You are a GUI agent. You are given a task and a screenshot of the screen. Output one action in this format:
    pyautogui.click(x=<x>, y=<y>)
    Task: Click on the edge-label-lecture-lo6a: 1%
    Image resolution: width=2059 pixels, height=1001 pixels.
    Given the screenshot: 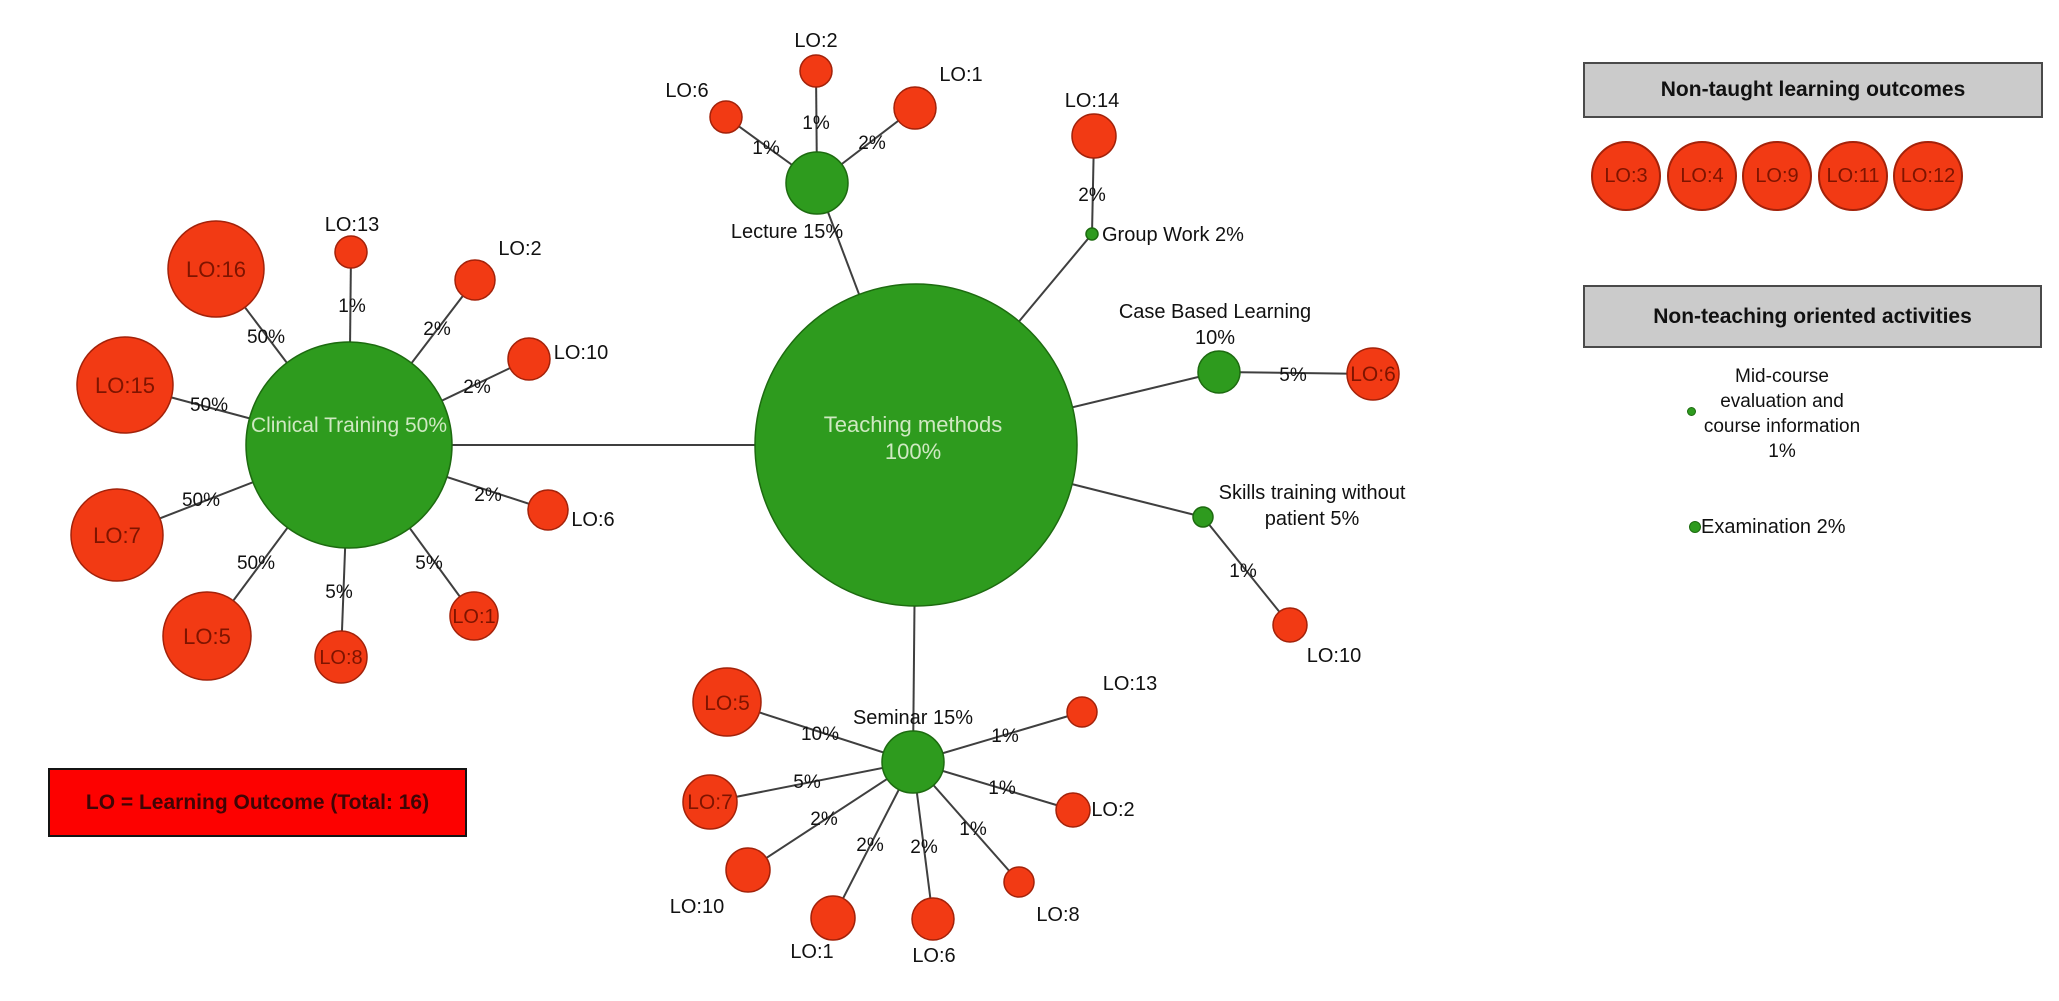 What is the action you would take?
    pyautogui.click(x=766, y=148)
    